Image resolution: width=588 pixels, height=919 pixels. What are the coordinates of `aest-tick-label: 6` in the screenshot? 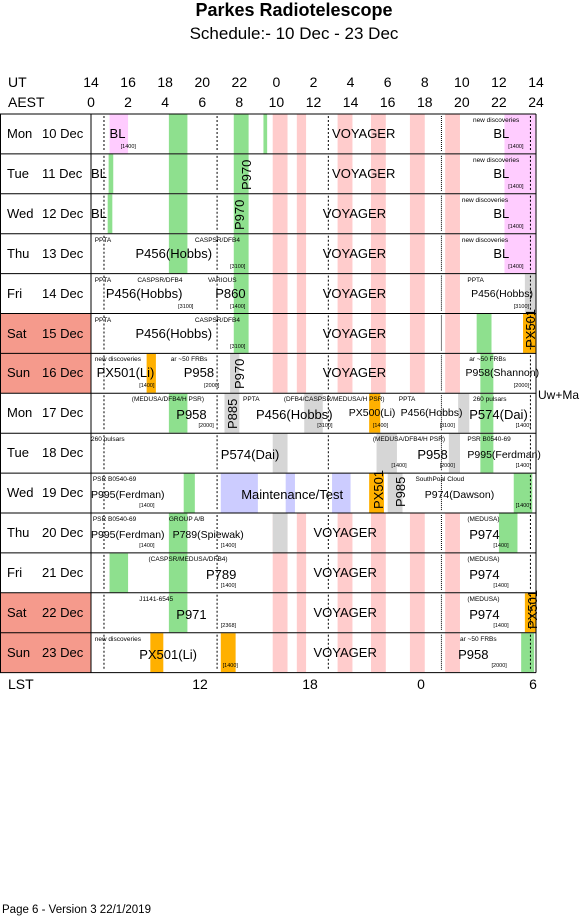 It's located at (202, 102).